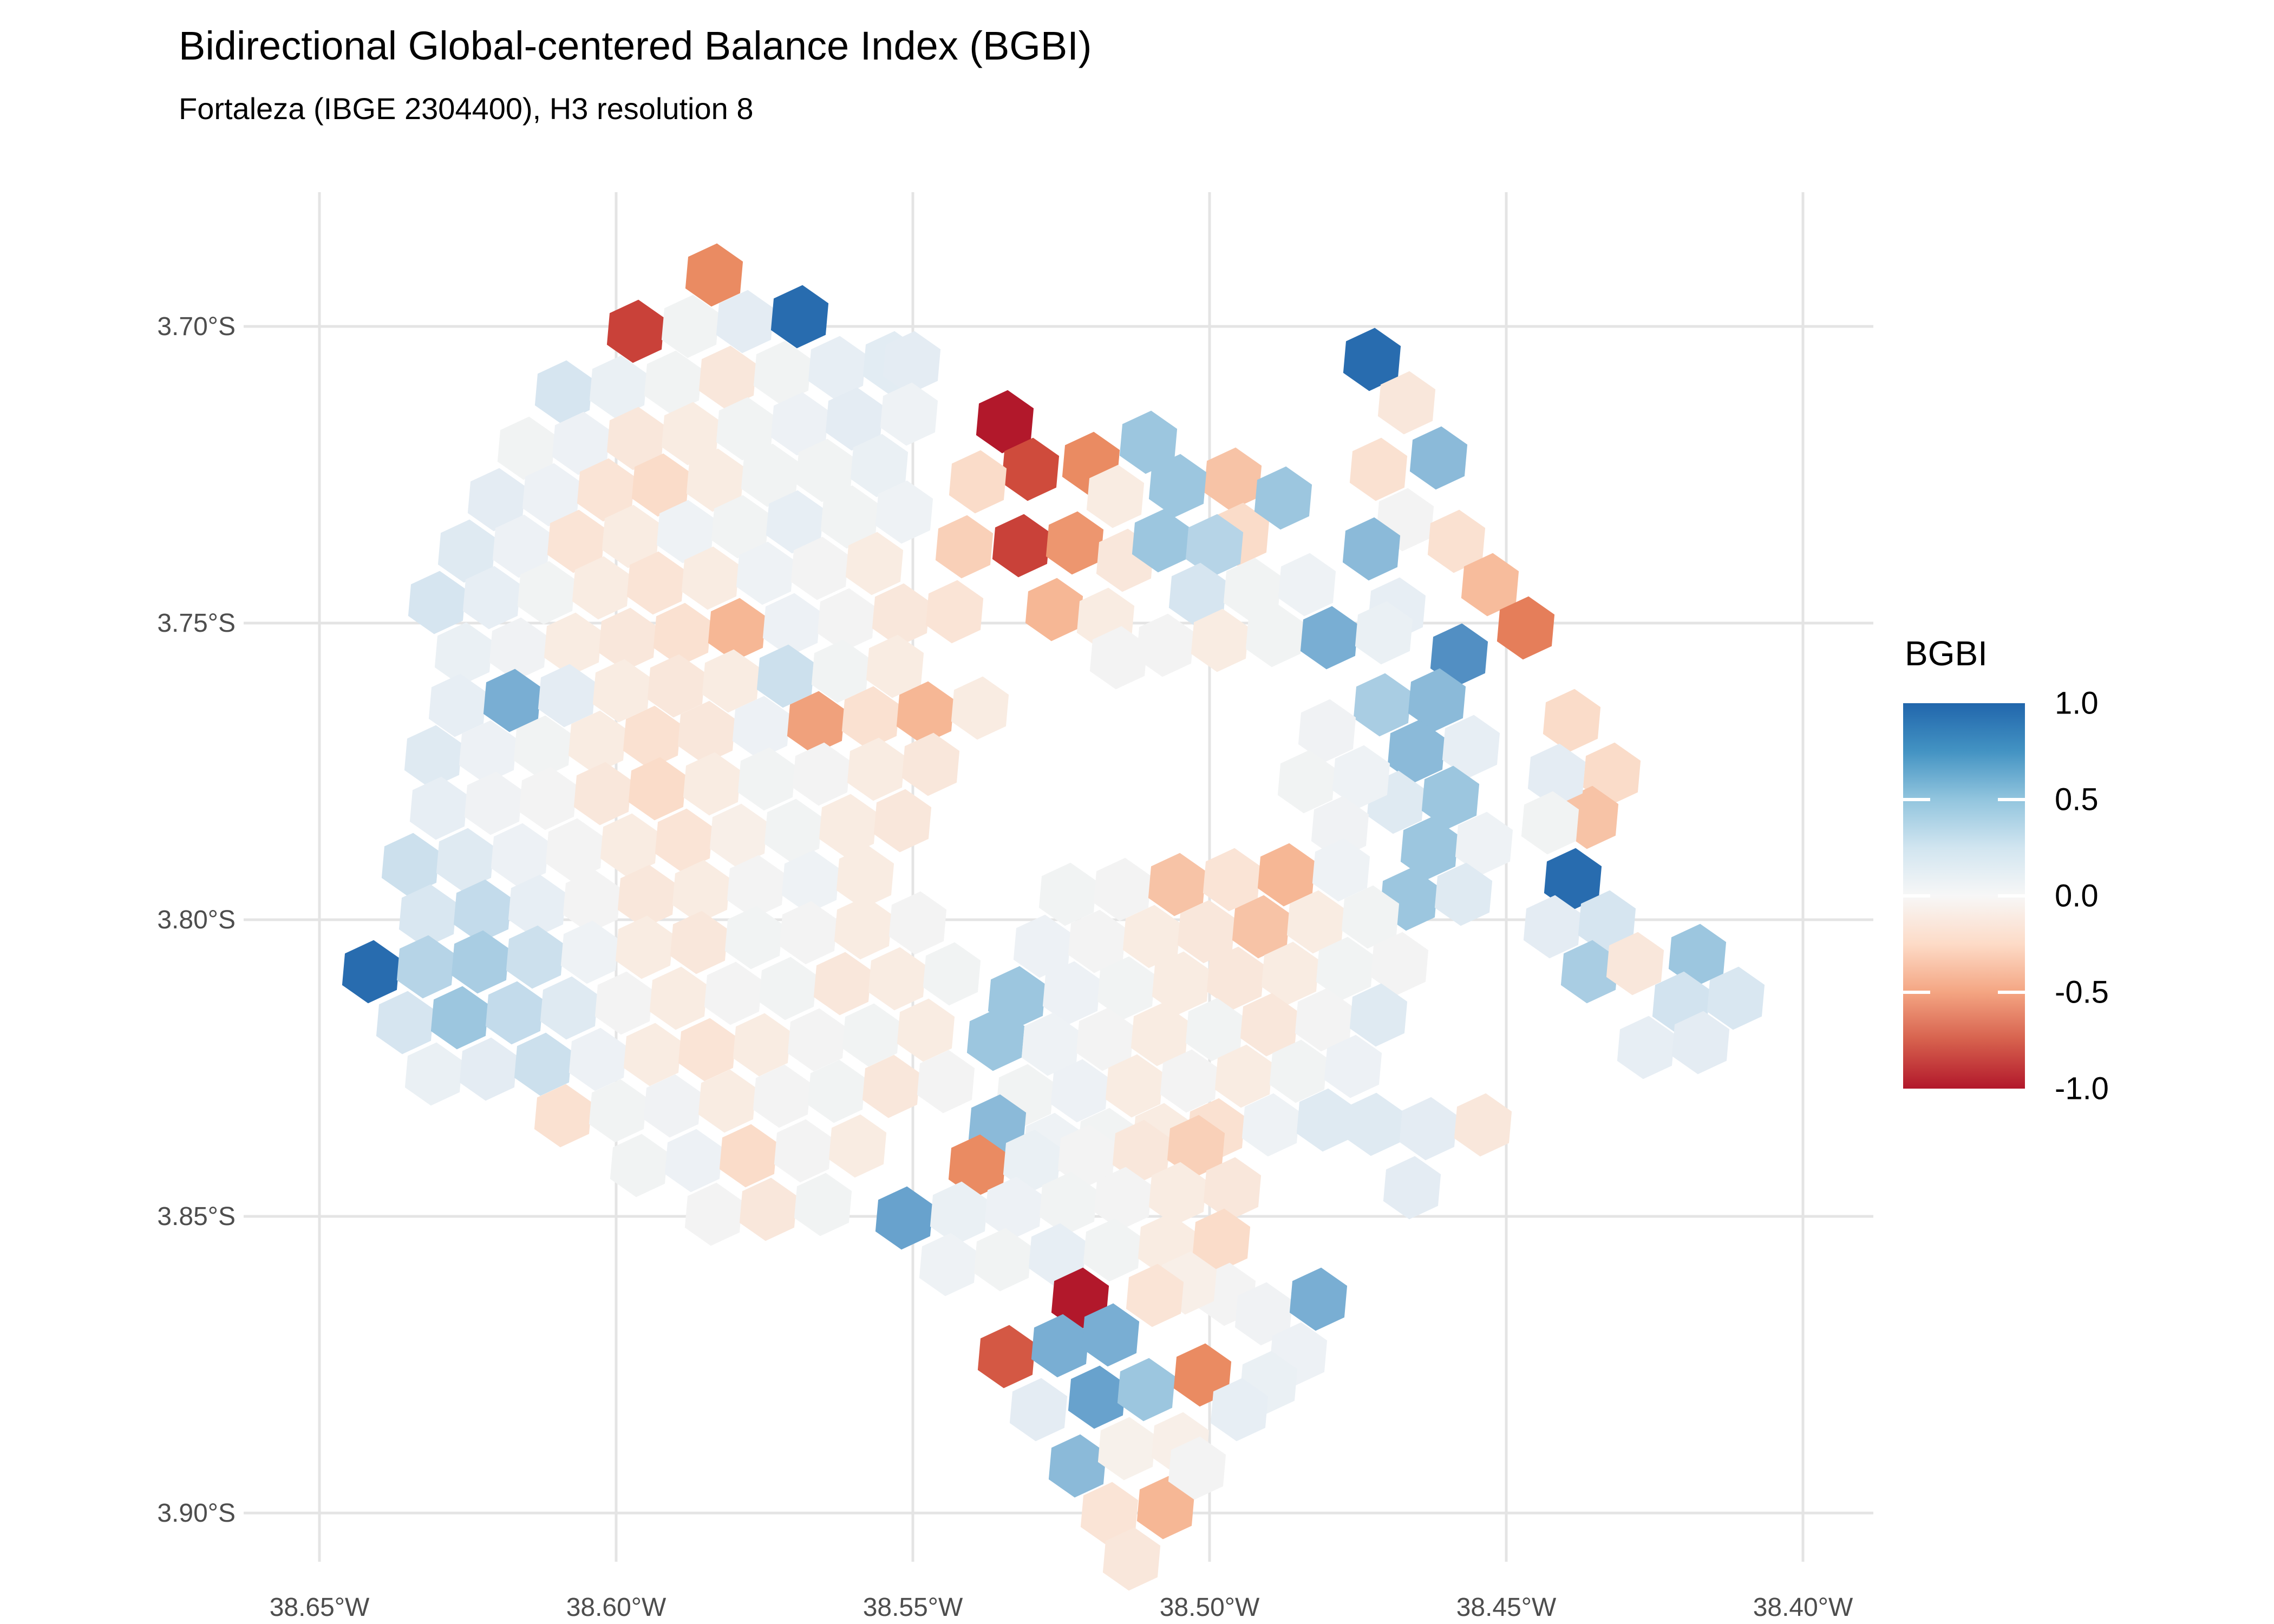 The width and height of the screenshot is (2274, 1624). What do you see at coordinates (1803, 1607) in the screenshot?
I see `x-axis-tick-label: 38.40°W` at bounding box center [1803, 1607].